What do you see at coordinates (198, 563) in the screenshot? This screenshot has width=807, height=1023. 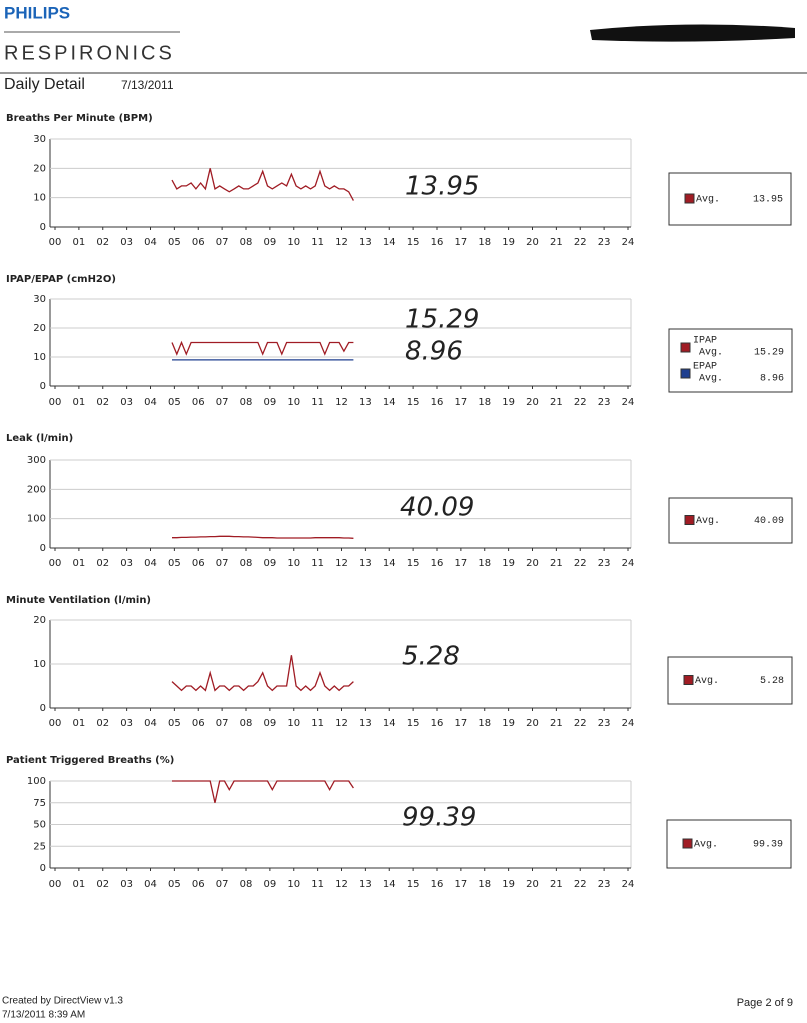 I see `x-tick-label: 06` at bounding box center [198, 563].